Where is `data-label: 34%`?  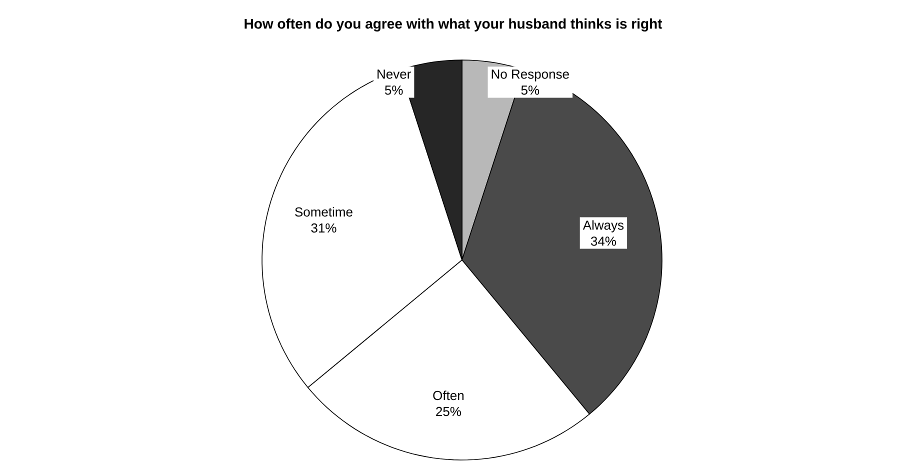
data-label: 34% is located at coordinates (603, 241).